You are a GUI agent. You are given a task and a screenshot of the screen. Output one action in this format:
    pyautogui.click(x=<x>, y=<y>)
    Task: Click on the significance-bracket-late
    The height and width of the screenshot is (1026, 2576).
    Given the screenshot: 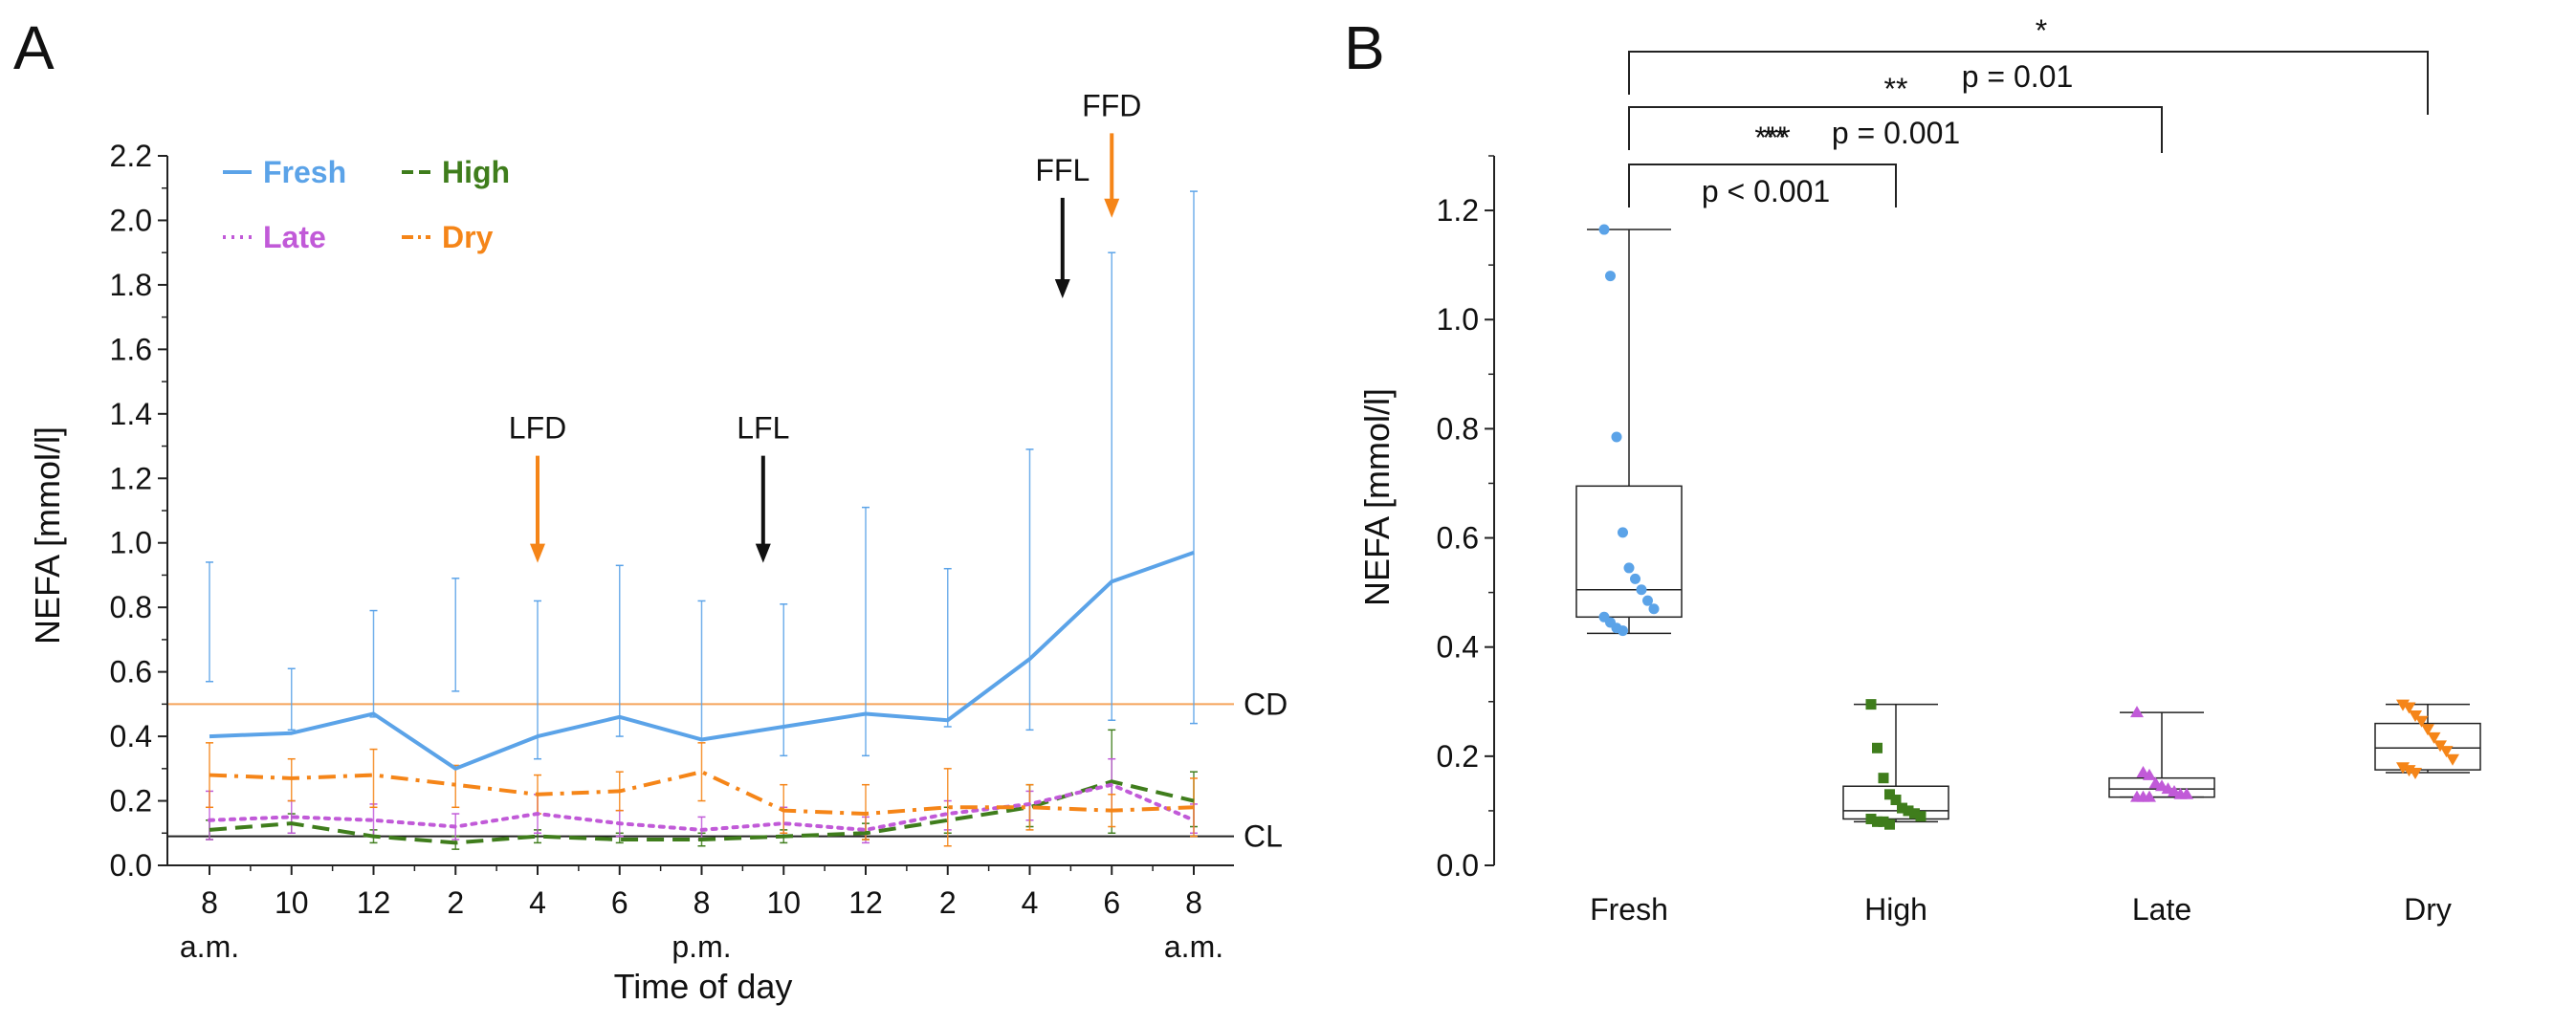 What is the action you would take?
    pyautogui.click(x=1896, y=129)
    